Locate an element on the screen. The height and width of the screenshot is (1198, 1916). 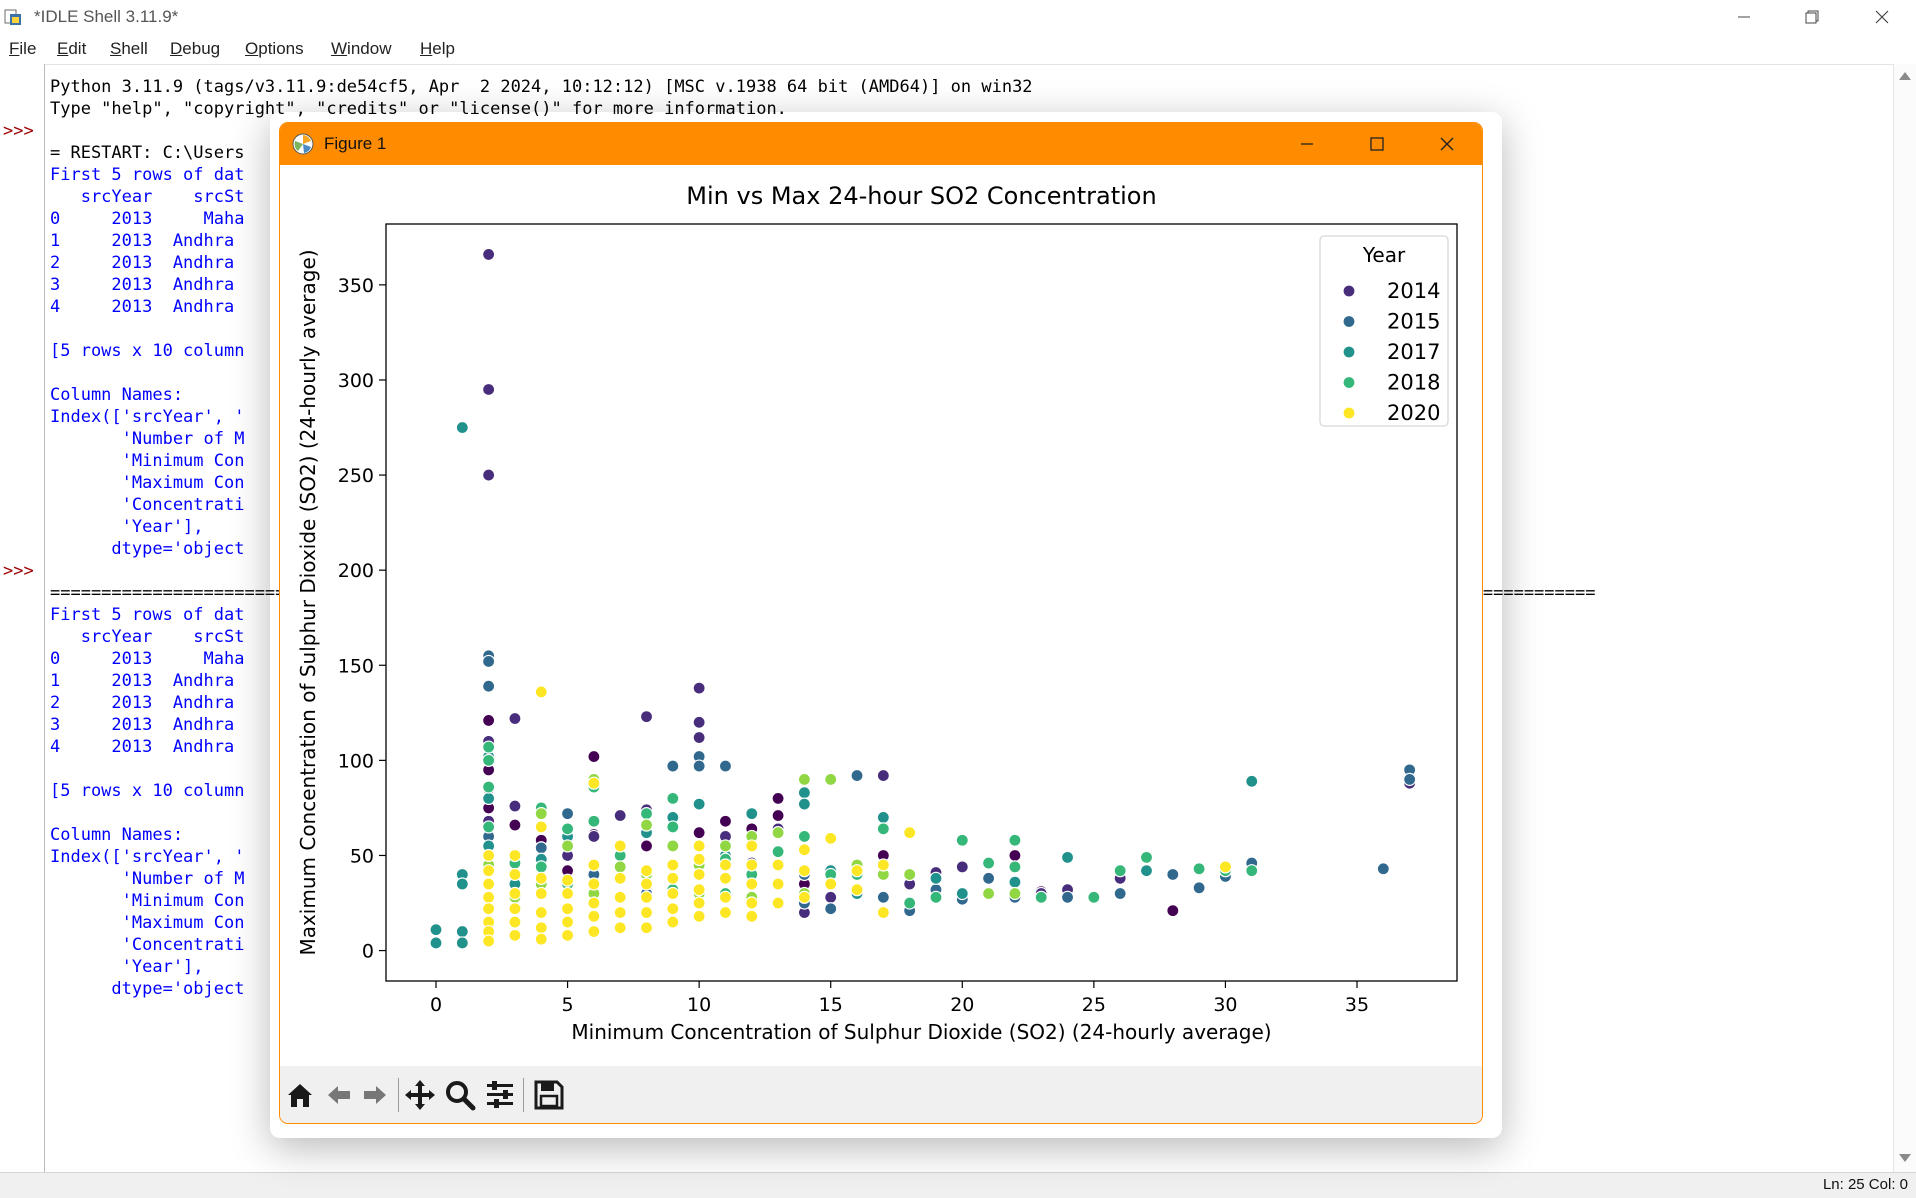
figure-minimize-button is located at coordinates (1307, 144).